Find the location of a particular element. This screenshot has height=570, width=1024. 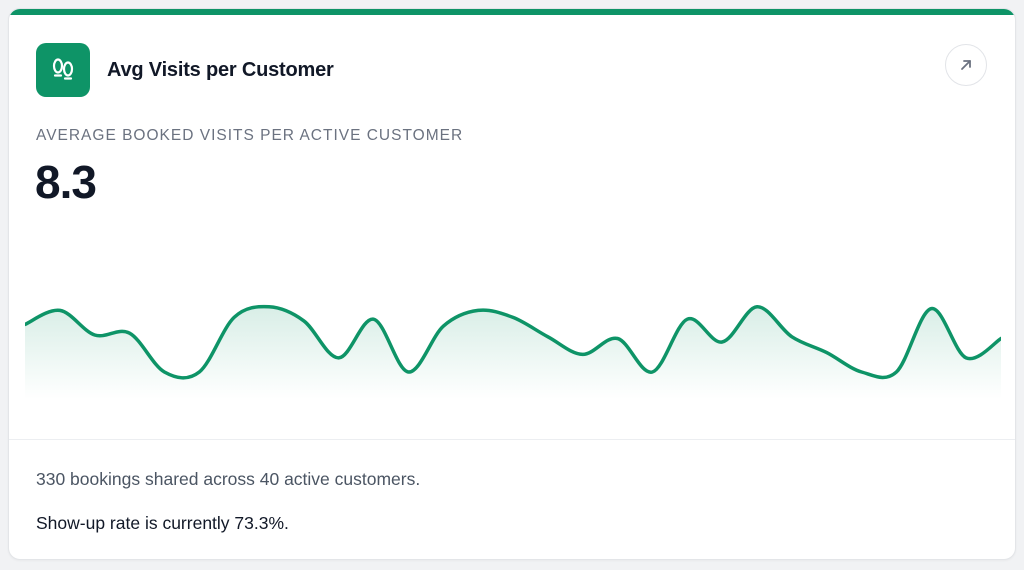

card-accent-bar is located at coordinates (512, 12).